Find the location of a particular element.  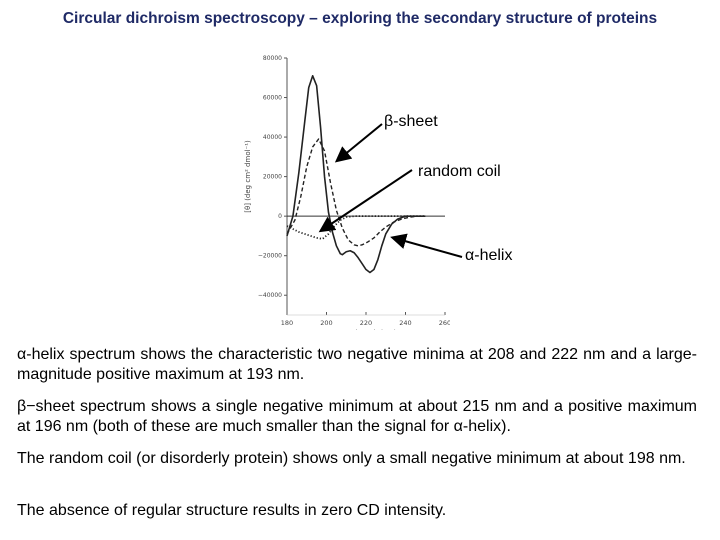

beta-sheet-label: β-sheet is located at coordinates (411, 121).